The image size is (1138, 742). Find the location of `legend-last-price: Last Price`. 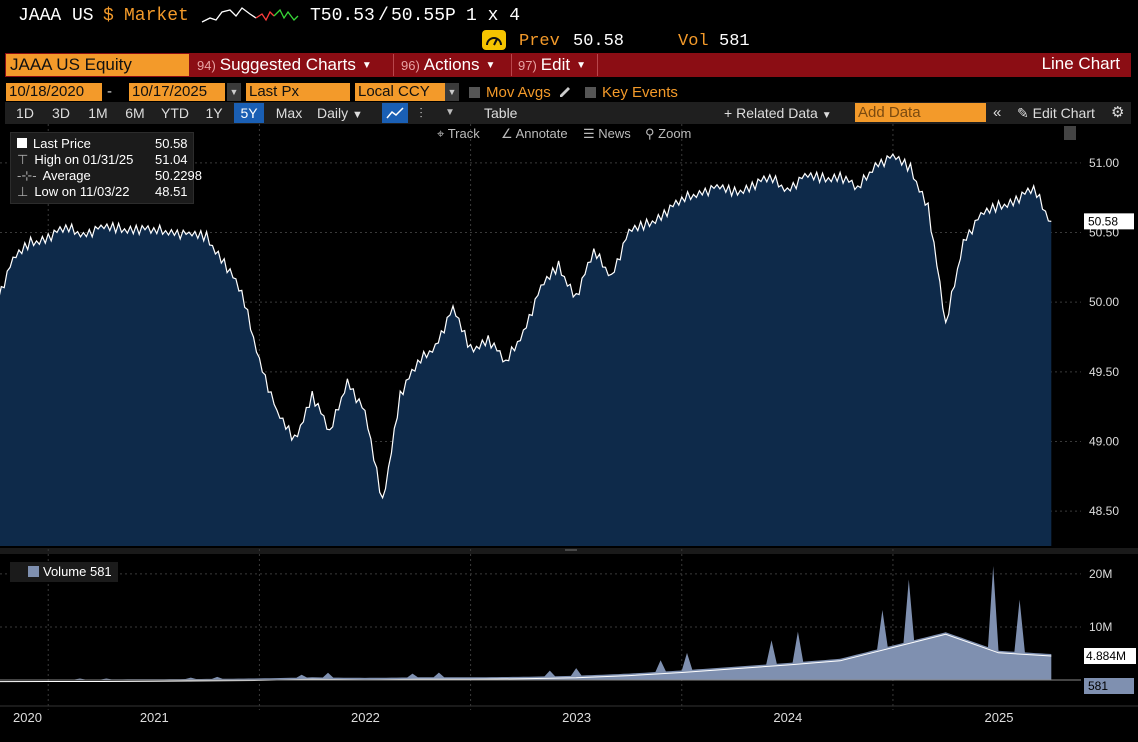

legend-last-price: Last Price is located at coordinates (54, 144).